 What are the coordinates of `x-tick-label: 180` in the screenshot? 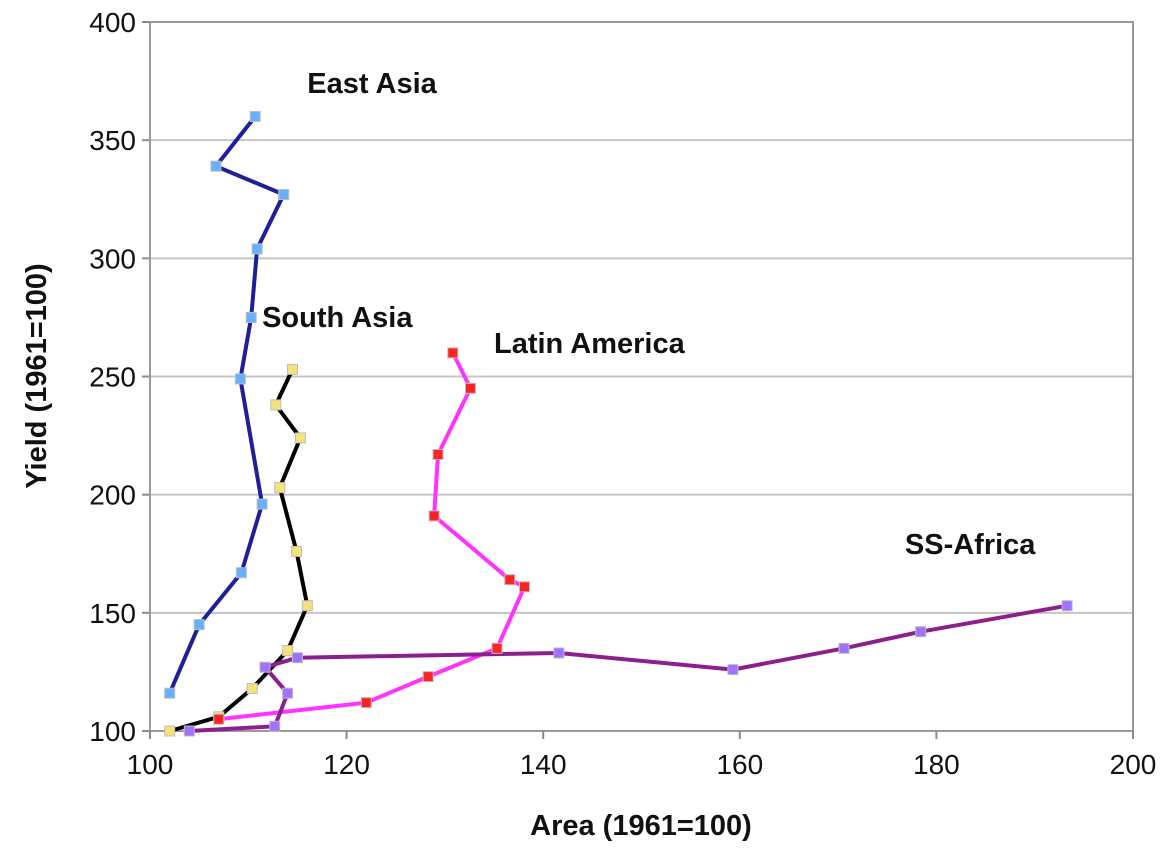 It's located at (936, 764).